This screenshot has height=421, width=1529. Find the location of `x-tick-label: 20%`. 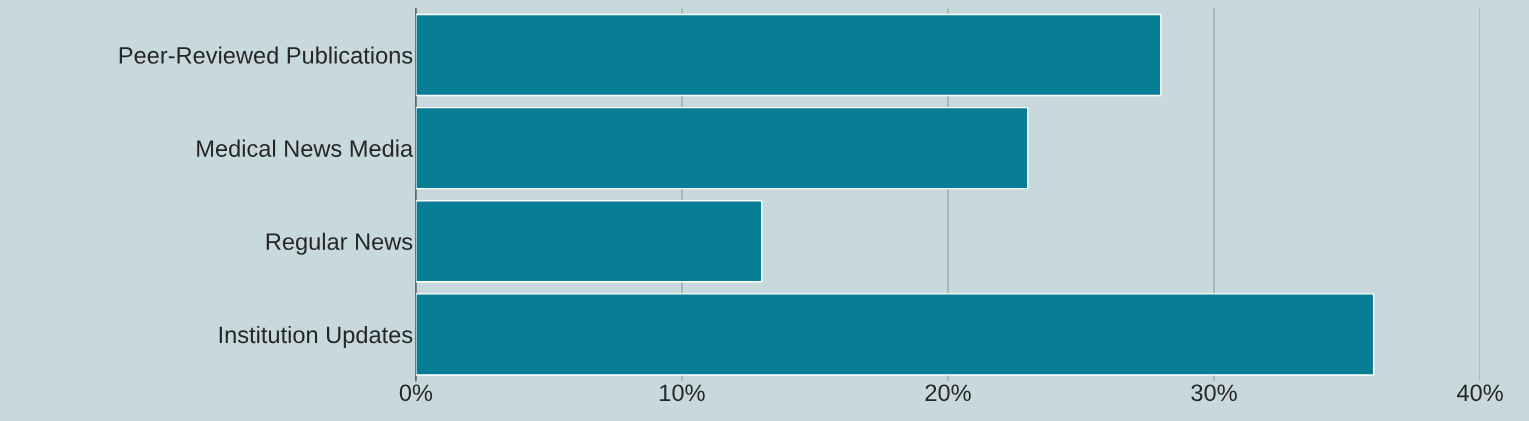

x-tick-label: 20% is located at coordinates (948, 393).